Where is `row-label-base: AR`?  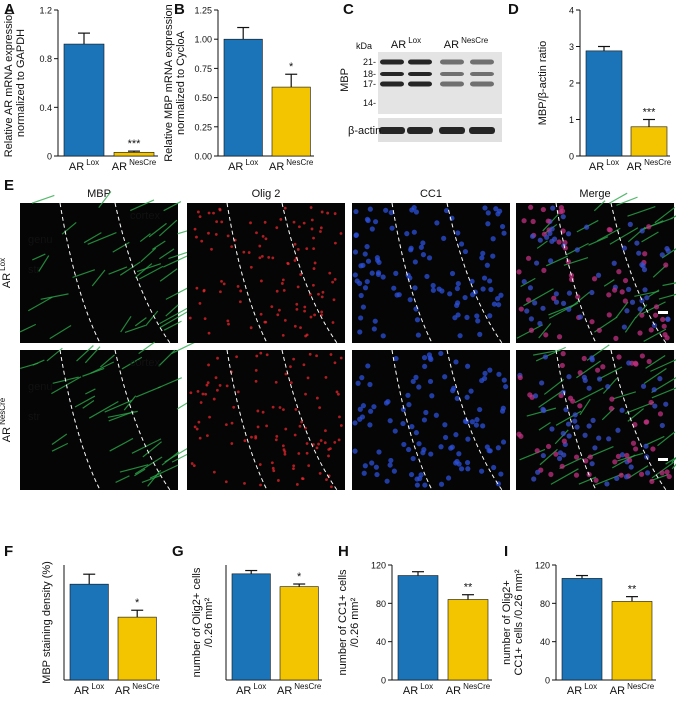 row-label-base: AR is located at coordinates (7, 280).